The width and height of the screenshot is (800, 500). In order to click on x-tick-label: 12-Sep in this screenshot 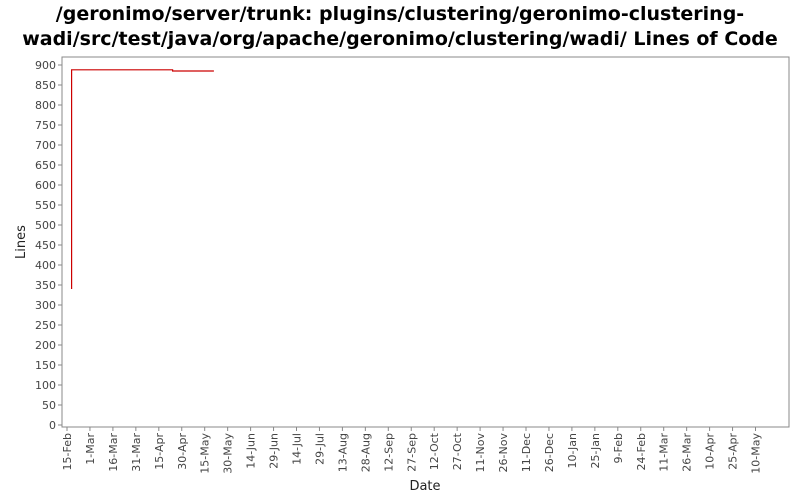, I will do `click(388, 452)`.